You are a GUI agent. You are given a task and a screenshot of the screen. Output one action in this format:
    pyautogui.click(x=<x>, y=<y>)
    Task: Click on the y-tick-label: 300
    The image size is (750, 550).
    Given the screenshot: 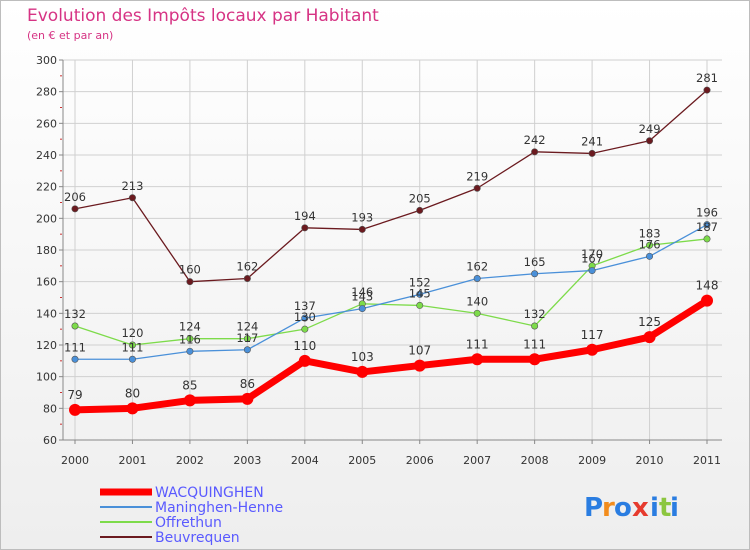 What is the action you would take?
    pyautogui.click(x=46, y=60)
    